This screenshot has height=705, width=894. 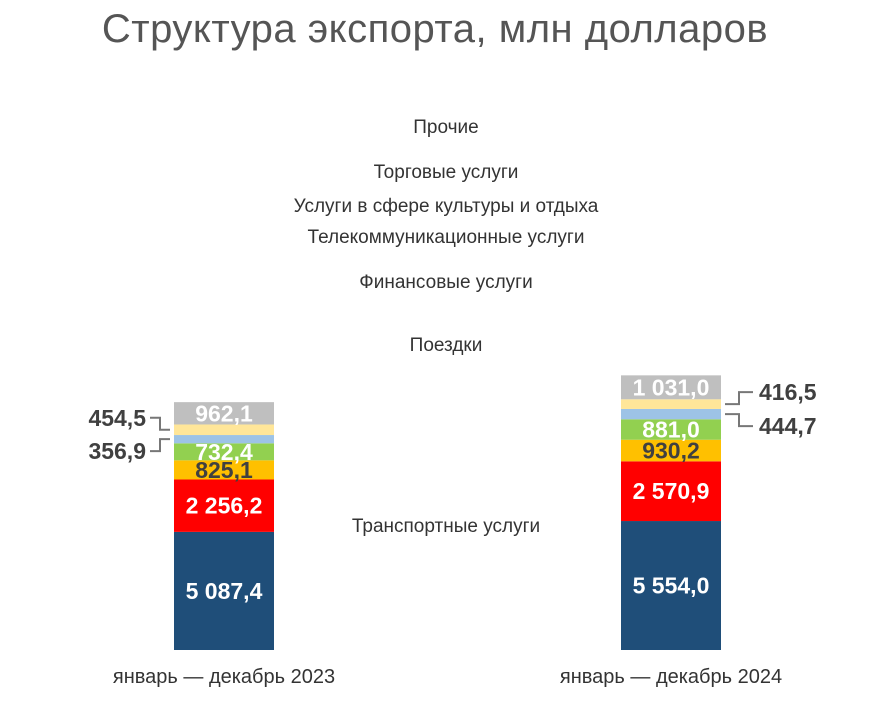 I want to click on series-label-4: Телекоммуникационные услуги, so click(x=446, y=237).